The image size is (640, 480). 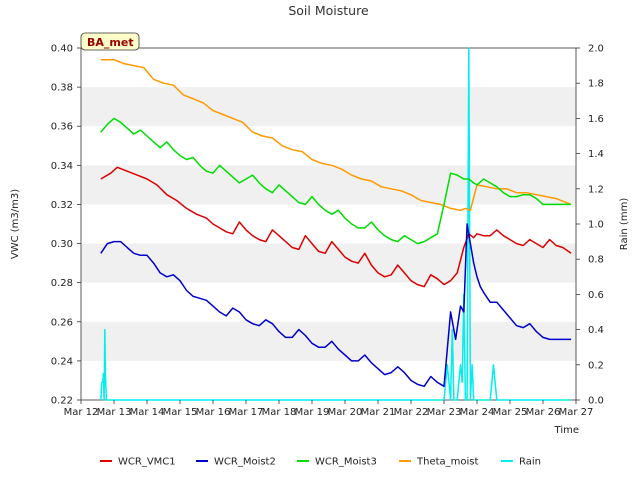 What do you see at coordinates (245, 462) in the screenshot?
I see `legend-label: WCR_Moist2` at bounding box center [245, 462].